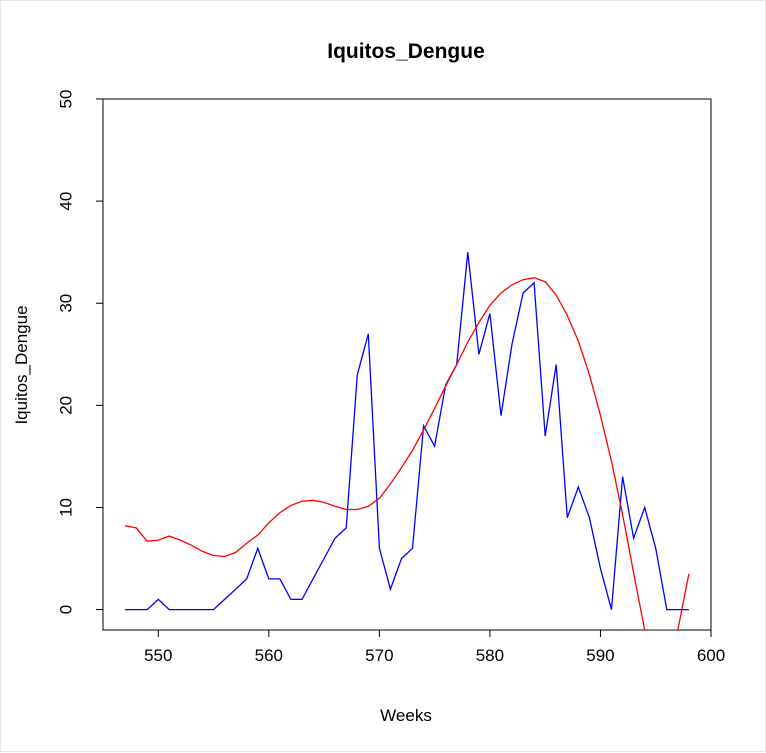 Image resolution: width=766 pixels, height=753 pixels. What do you see at coordinates (65, 303) in the screenshot?
I see `y-tick-label: 30` at bounding box center [65, 303].